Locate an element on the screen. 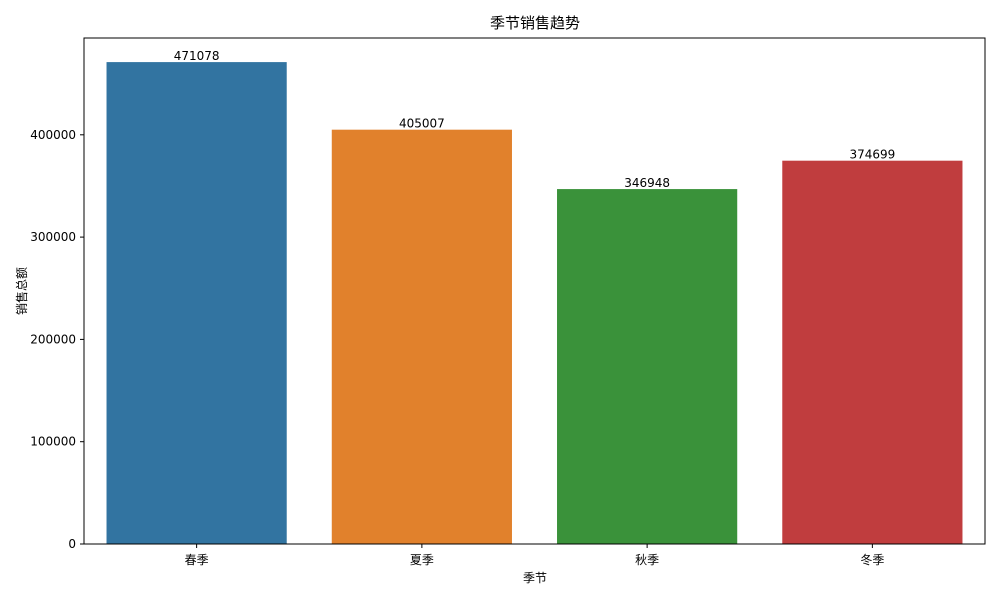  x-tick-label-1: 春季 is located at coordinates (197, 560).